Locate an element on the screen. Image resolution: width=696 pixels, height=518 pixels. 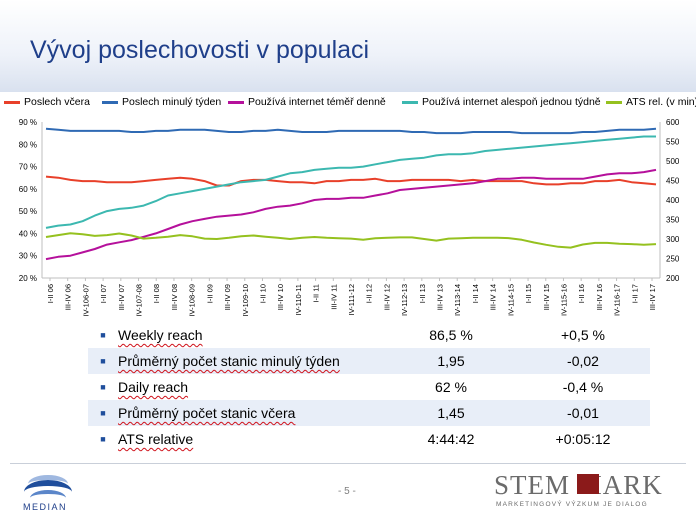
y-left-tick-label: 70 % is located at coordinates (28, 167).